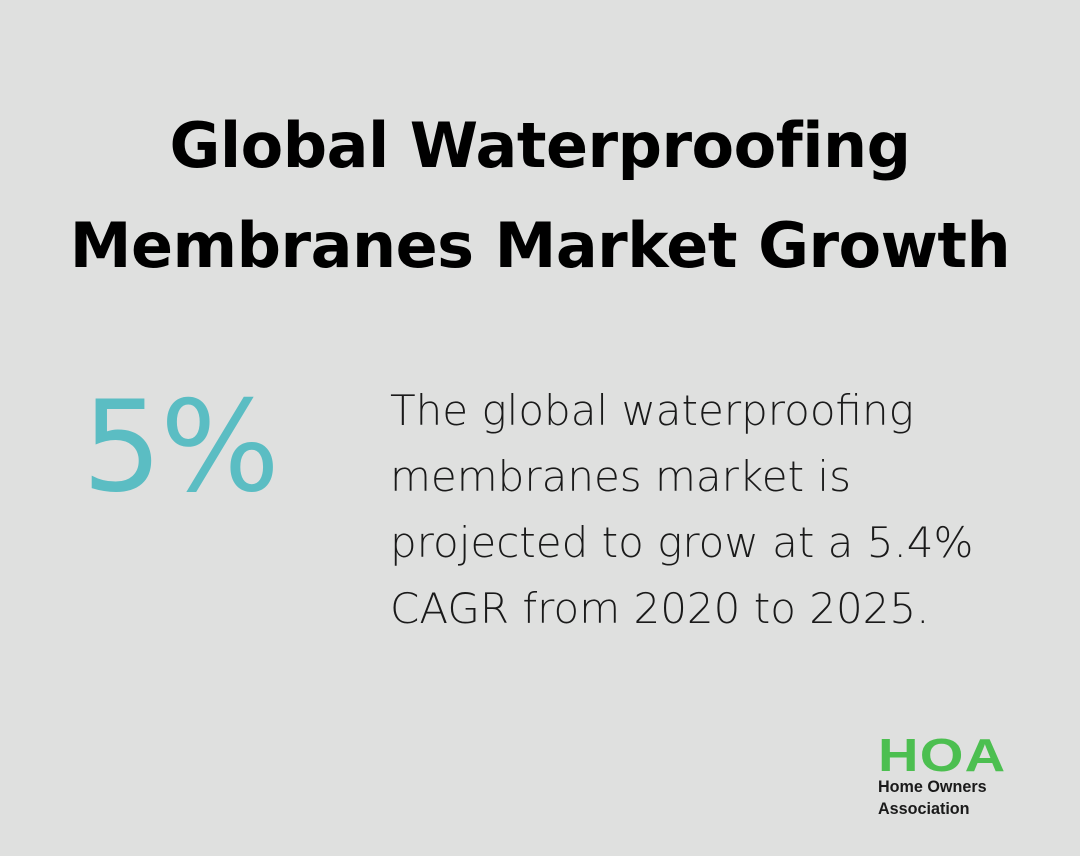 The height and width of the screenshot is (856, 1080). I want to click on logo-mark: HOA, so click(942, 755).